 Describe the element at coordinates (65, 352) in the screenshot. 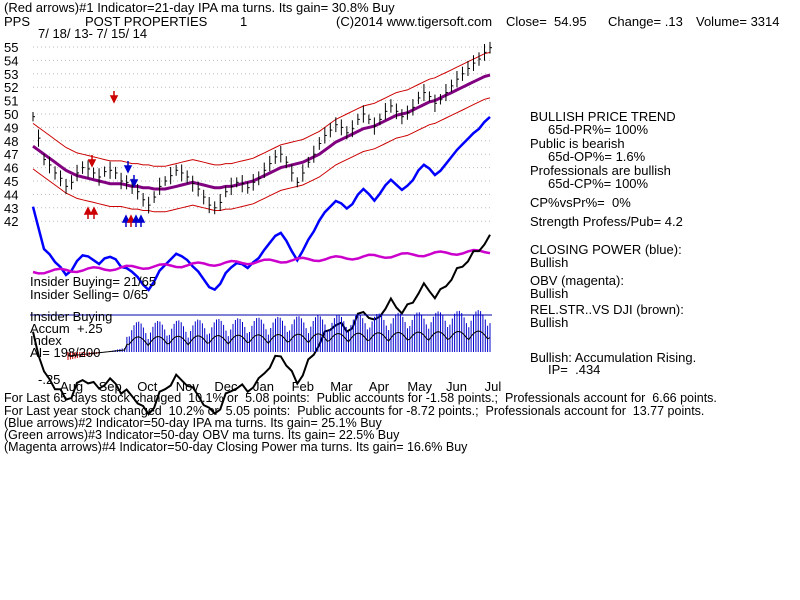

I see `ai-value: AI= 198/200` at that location.